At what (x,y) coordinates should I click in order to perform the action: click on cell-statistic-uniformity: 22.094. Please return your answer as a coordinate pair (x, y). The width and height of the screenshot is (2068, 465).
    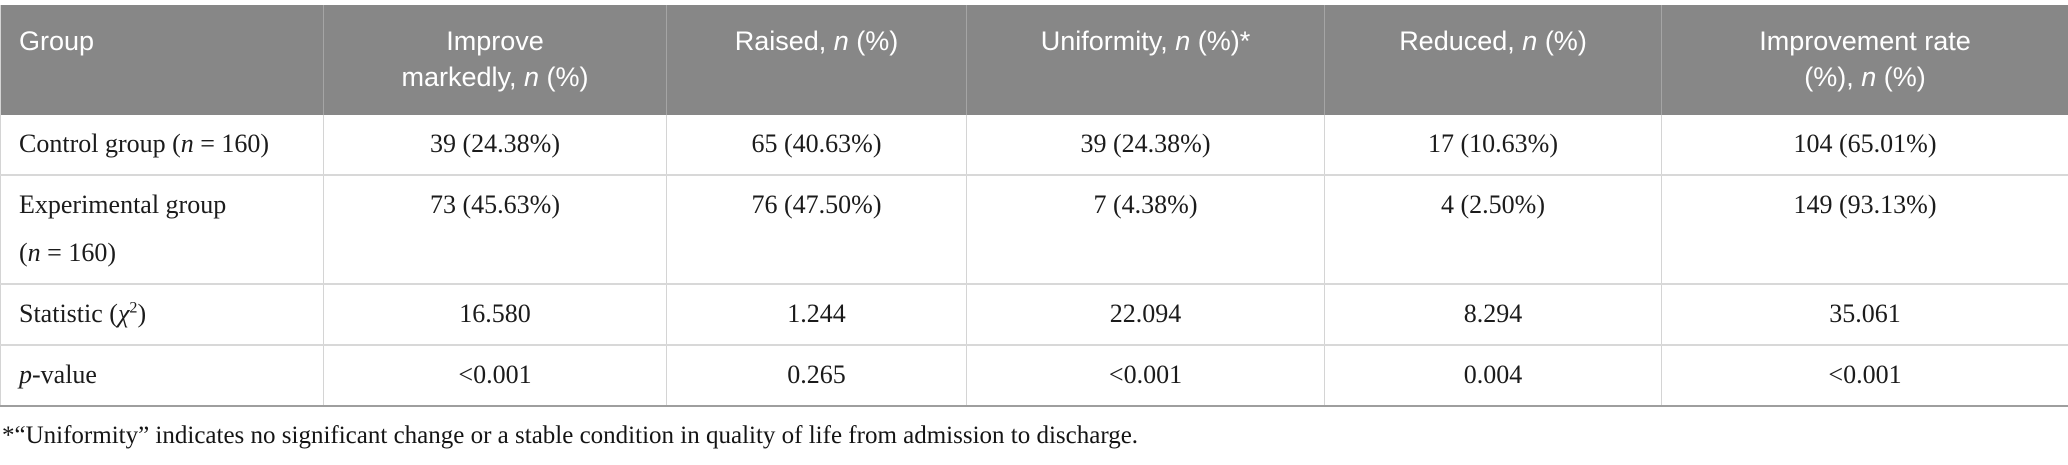
    Looking at the image, I should click on (1145, 315).